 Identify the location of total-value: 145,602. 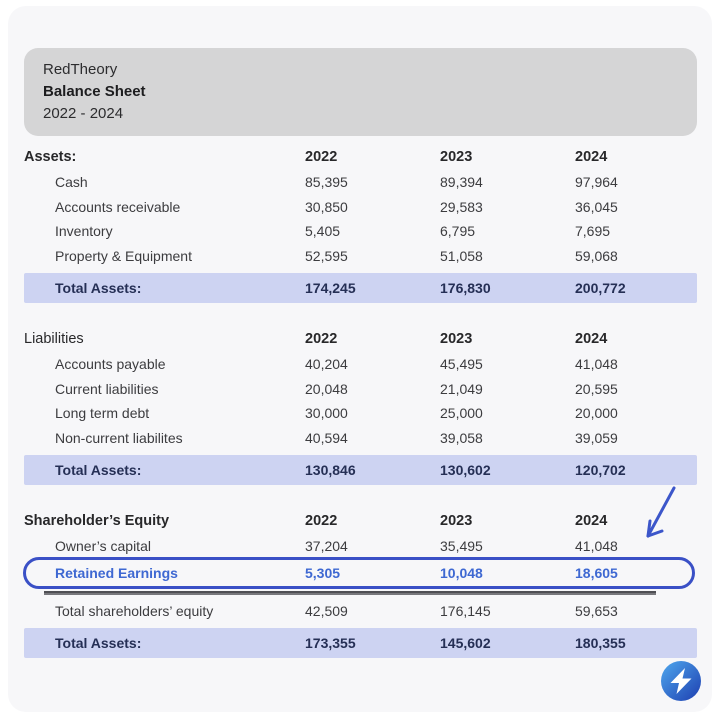
(465, 643).